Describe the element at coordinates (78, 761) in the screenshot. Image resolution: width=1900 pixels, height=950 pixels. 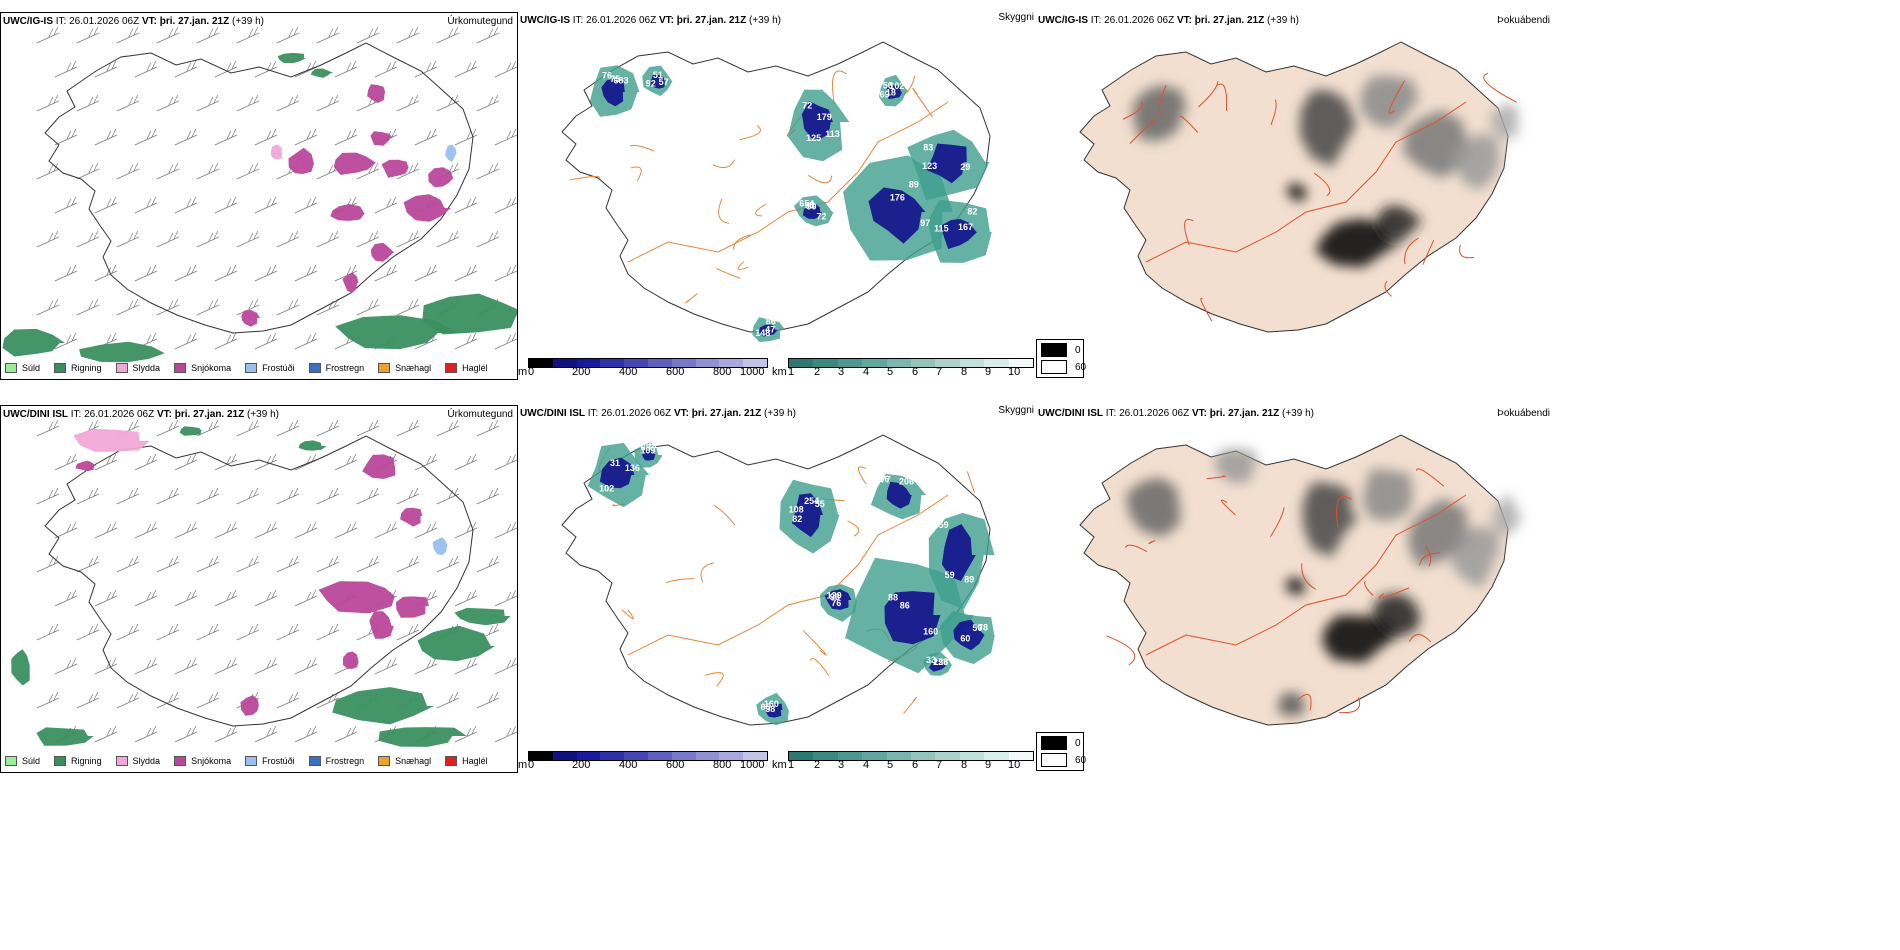
I see `legend-rain: Rigning` at that location.